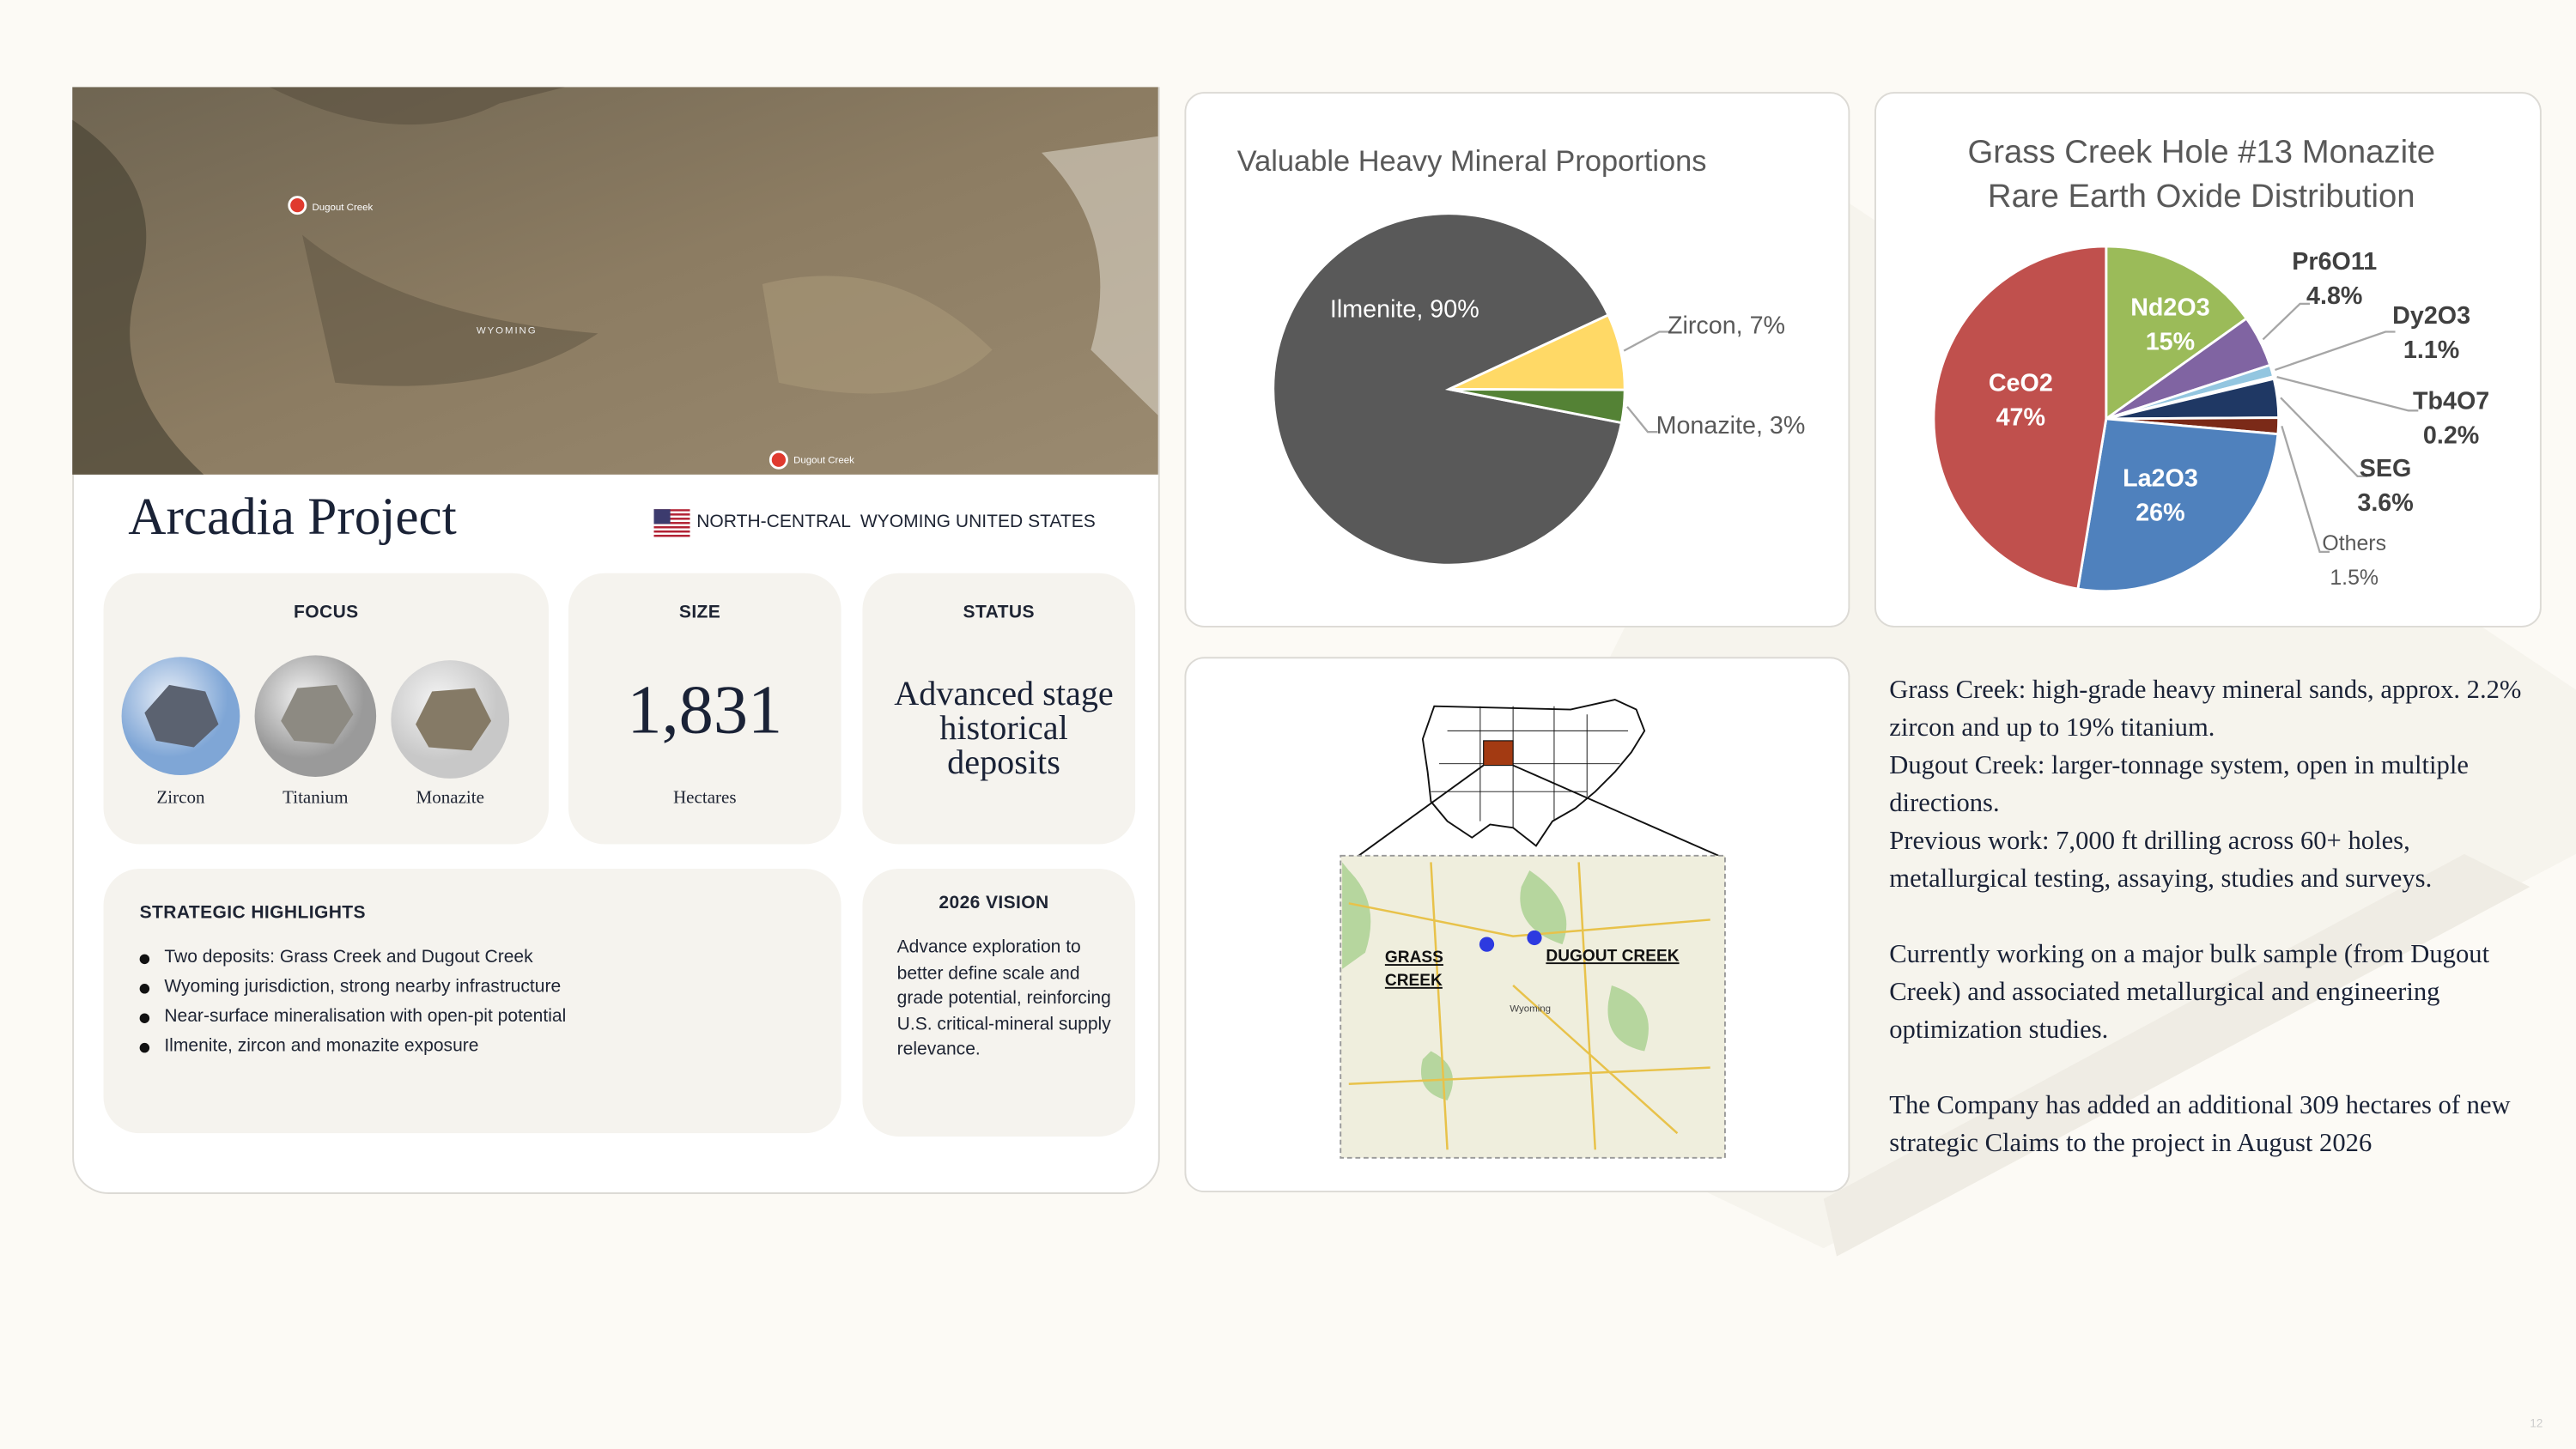  Describe the element at coordinates (252, 913) in the screenshot. I see `highlights-label: STRATEGIC HIGHLIGHTS` at that location.